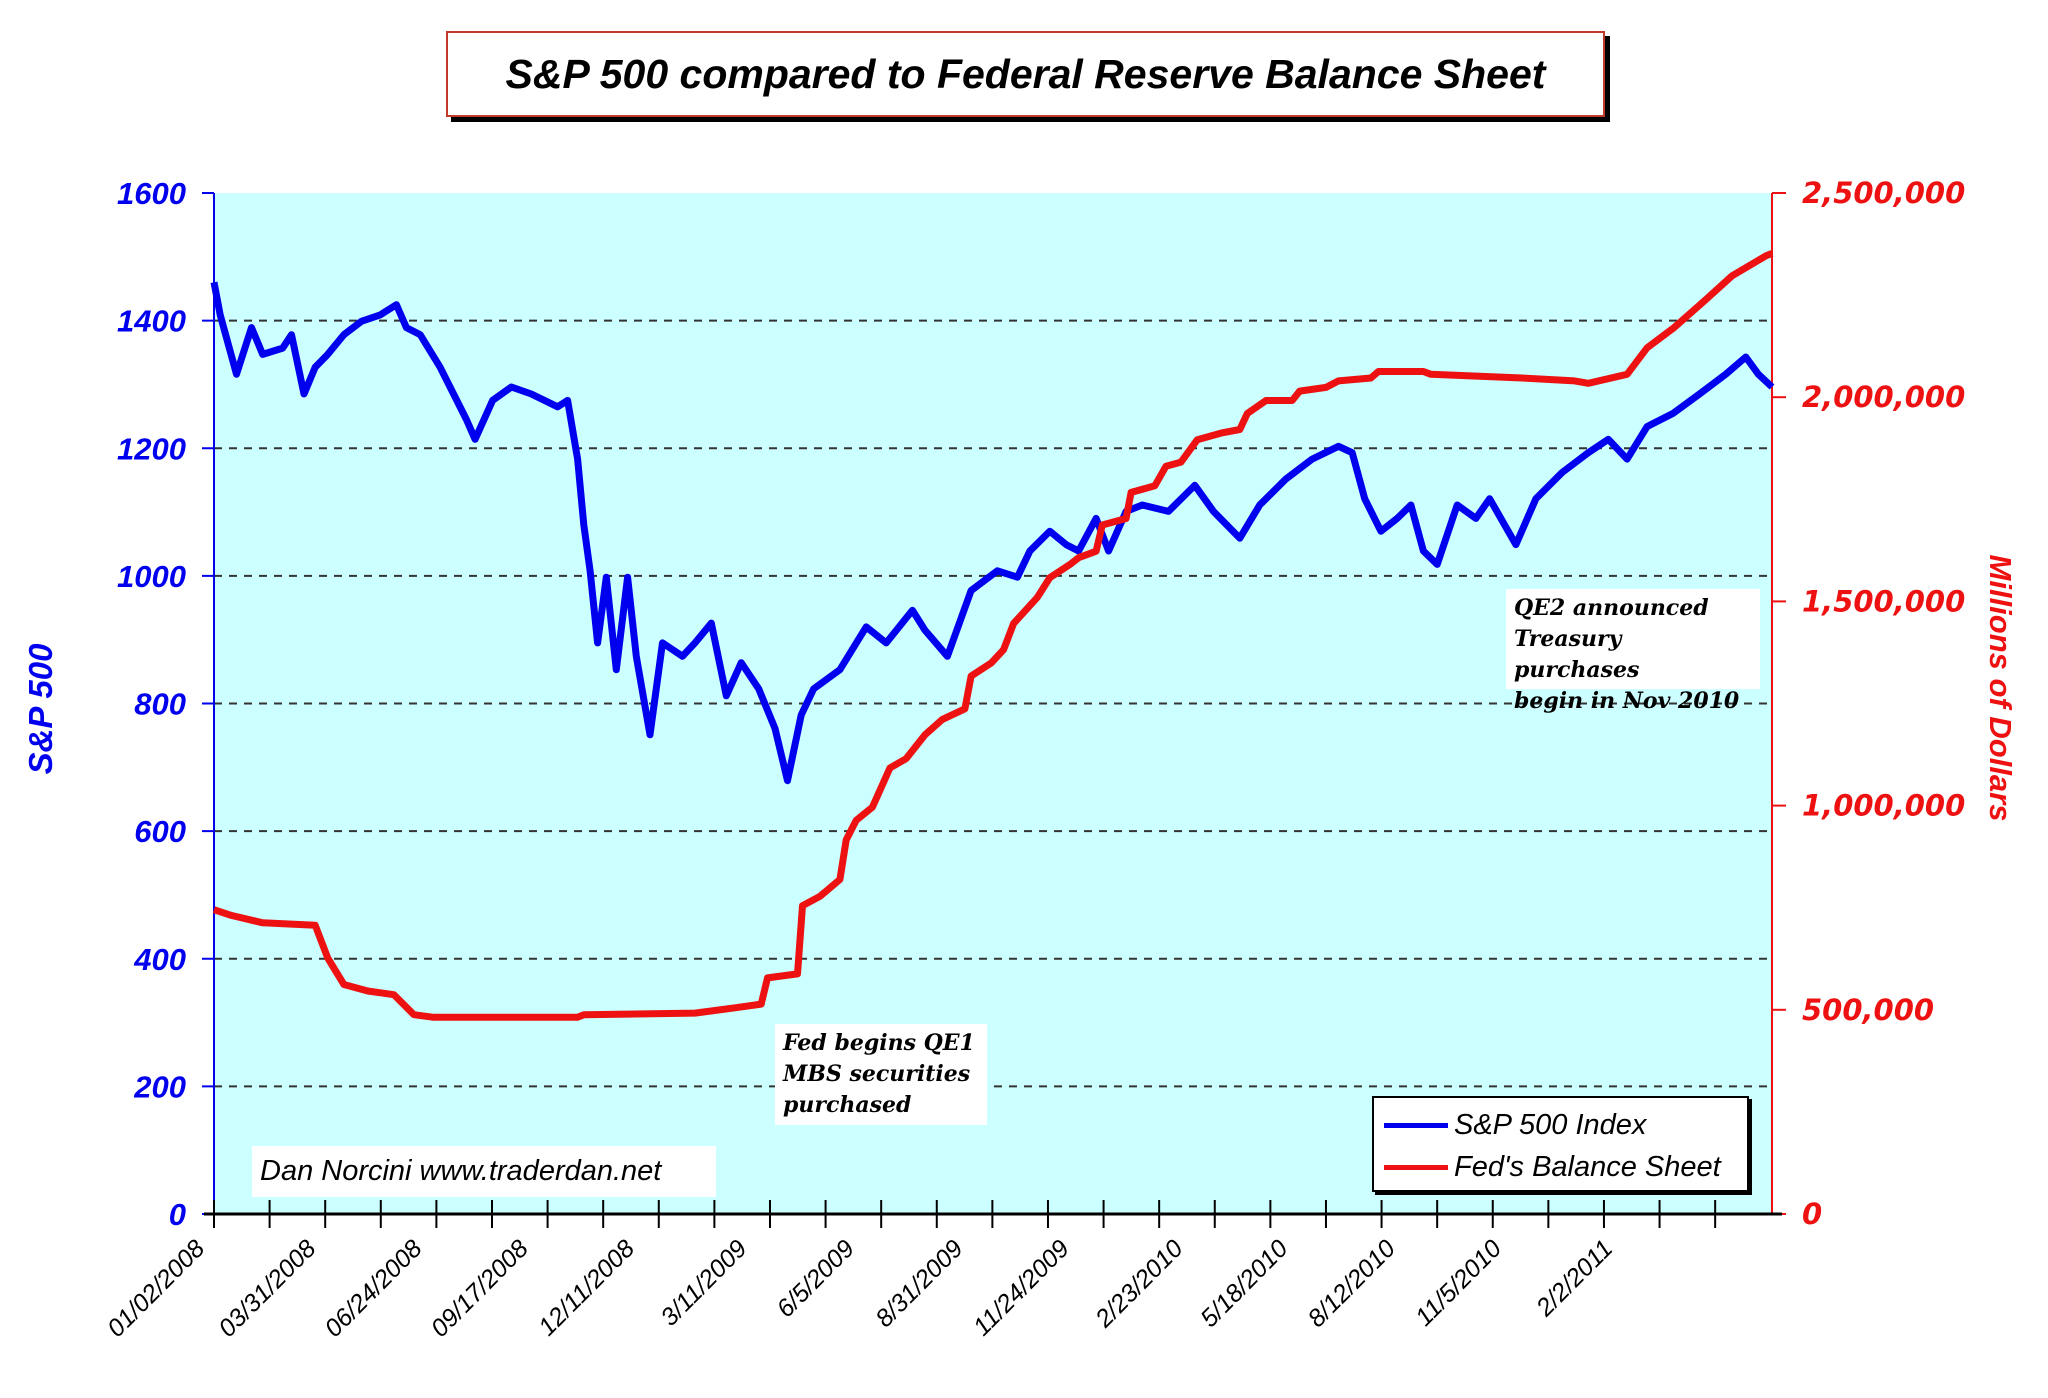 The width and height of the screenshot is (2048, 1398). Describe the element at coordinates (815, 1278) in the screenshot. I see `x-tick-label: 6/5/2009` at that location.